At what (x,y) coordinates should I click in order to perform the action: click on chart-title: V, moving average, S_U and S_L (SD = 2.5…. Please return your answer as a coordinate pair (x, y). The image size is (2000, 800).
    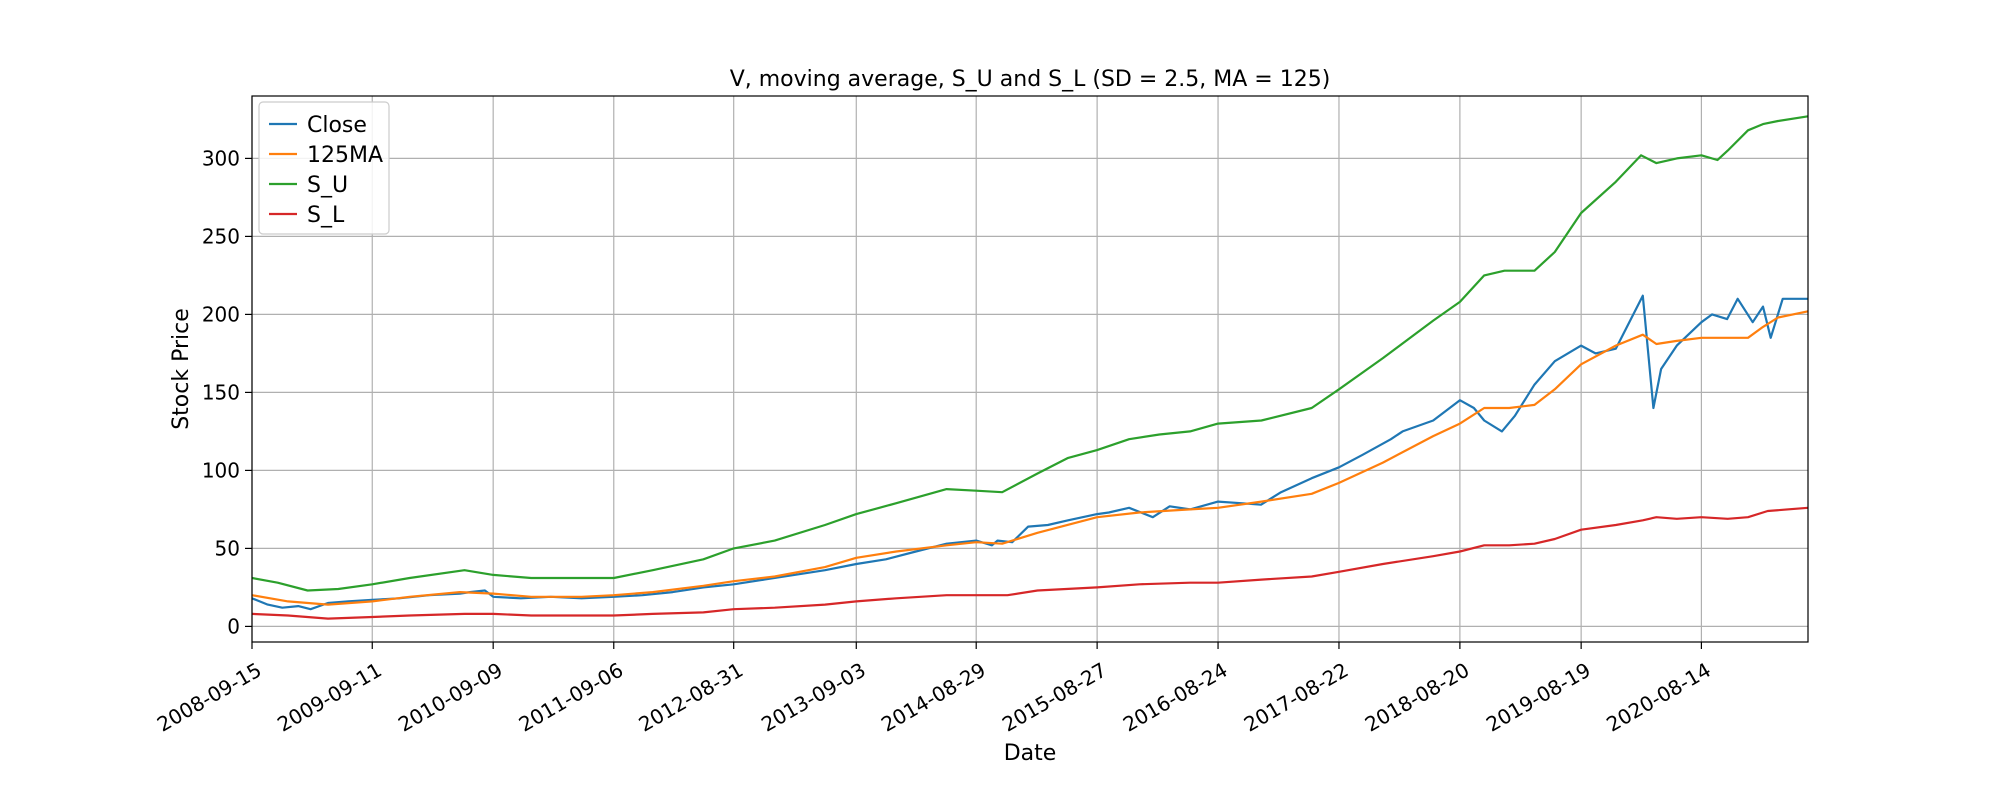
    Looking at the image, I should click on (1030, 79).